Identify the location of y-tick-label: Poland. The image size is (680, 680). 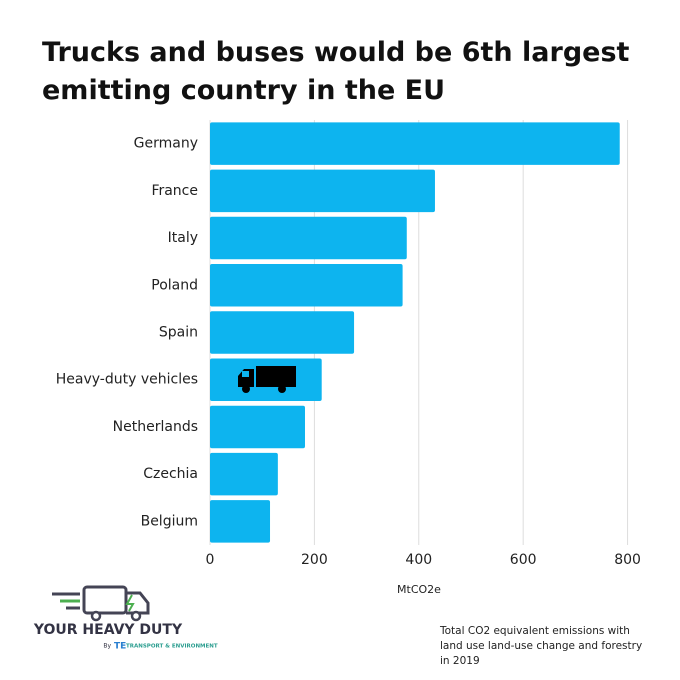
(174, 285).